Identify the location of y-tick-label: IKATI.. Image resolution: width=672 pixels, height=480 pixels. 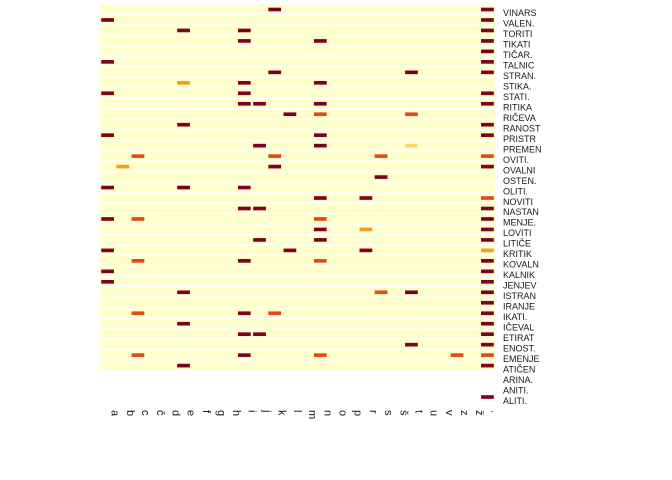
(515, 317).